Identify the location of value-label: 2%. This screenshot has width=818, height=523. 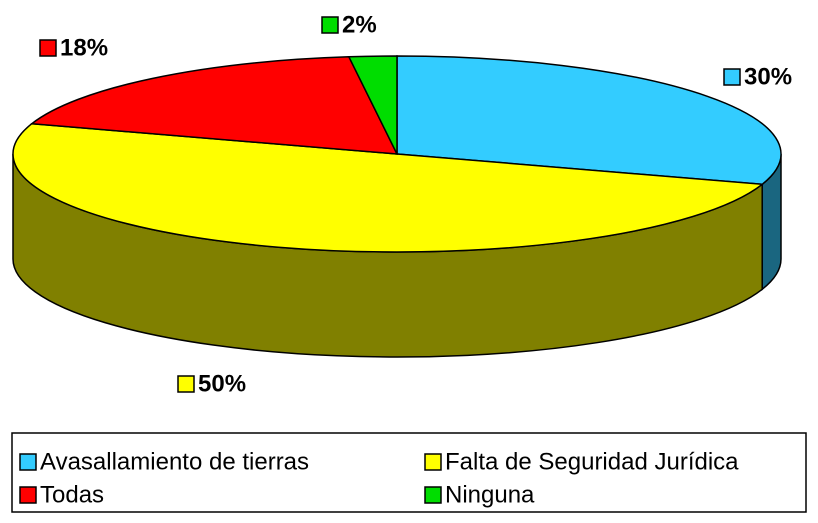
(359, 24).